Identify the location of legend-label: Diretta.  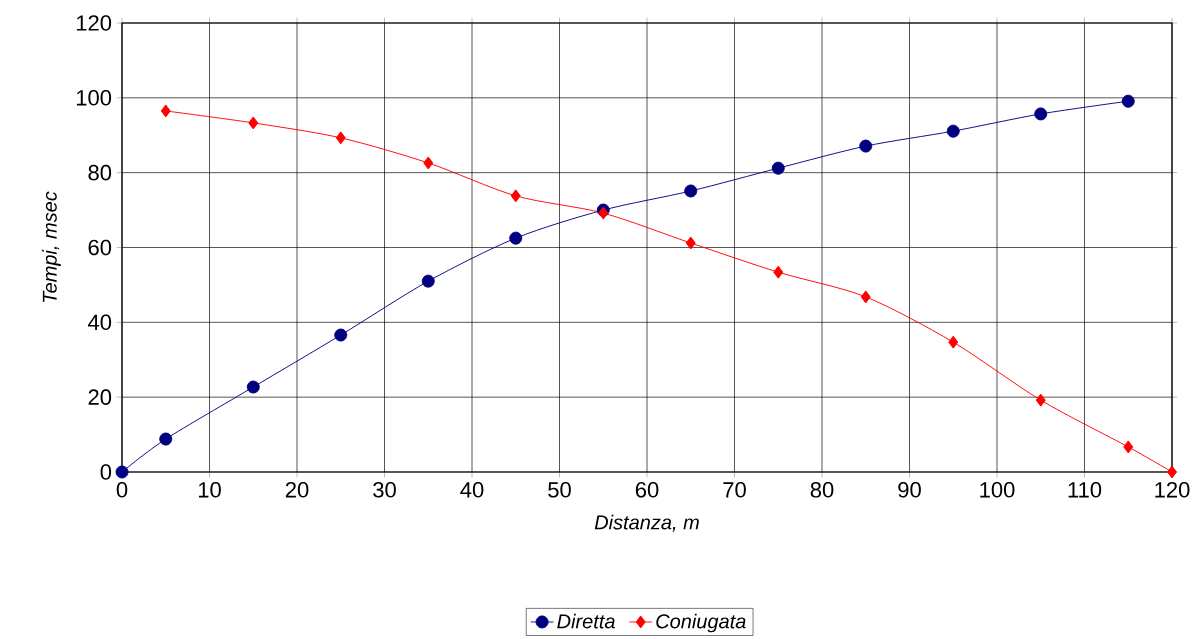
(586, 621).